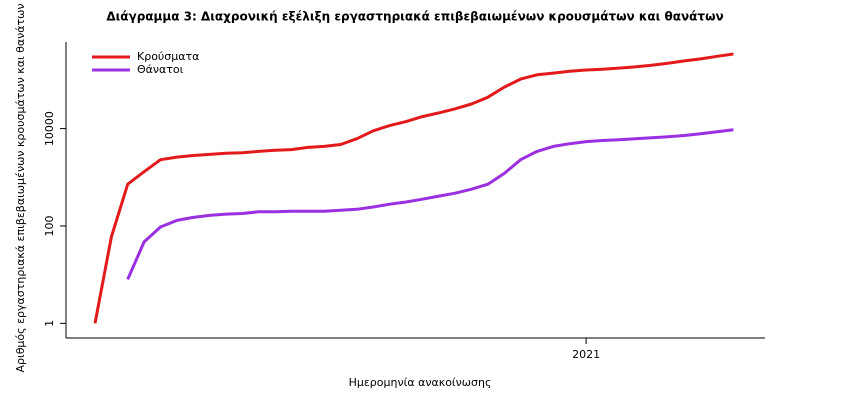  Describe the element at coordinates (586, 354) in the screenshot. I see `x-tick-label: 2021` at that location.